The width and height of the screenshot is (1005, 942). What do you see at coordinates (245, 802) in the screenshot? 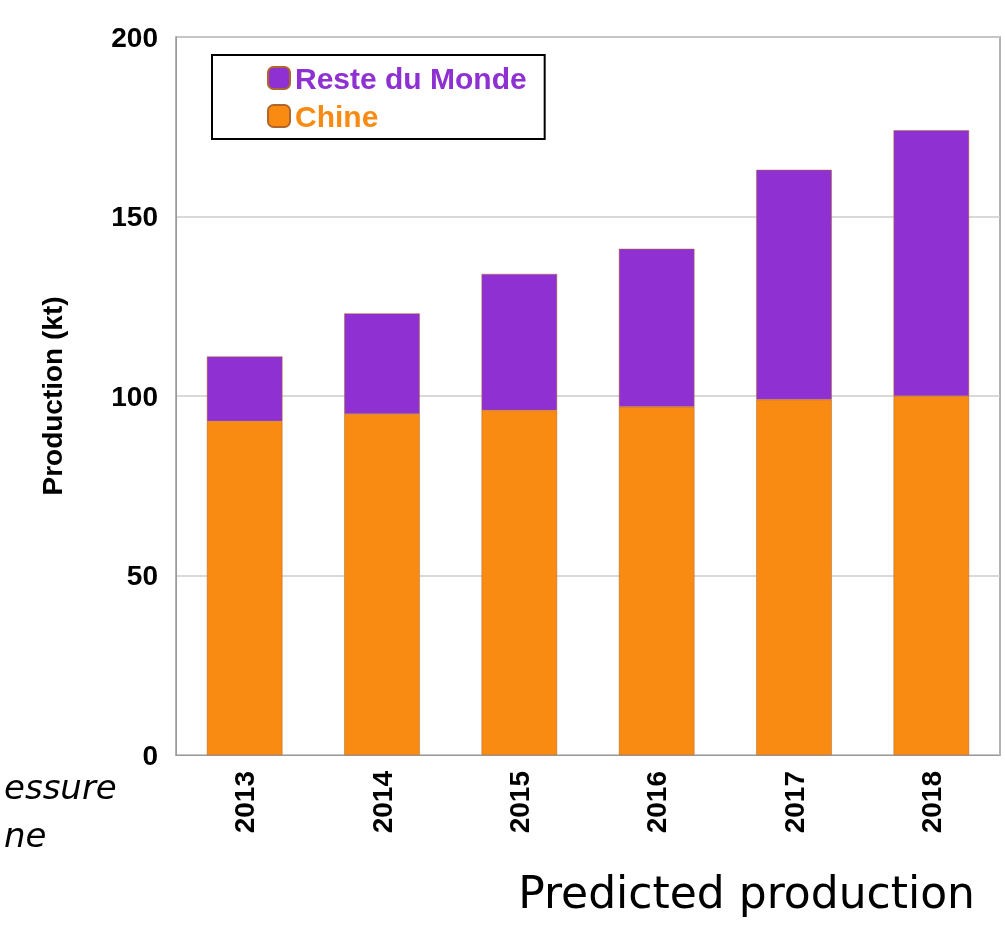
I see `x-tick-label: 2013` at bounding box center [245, 802].